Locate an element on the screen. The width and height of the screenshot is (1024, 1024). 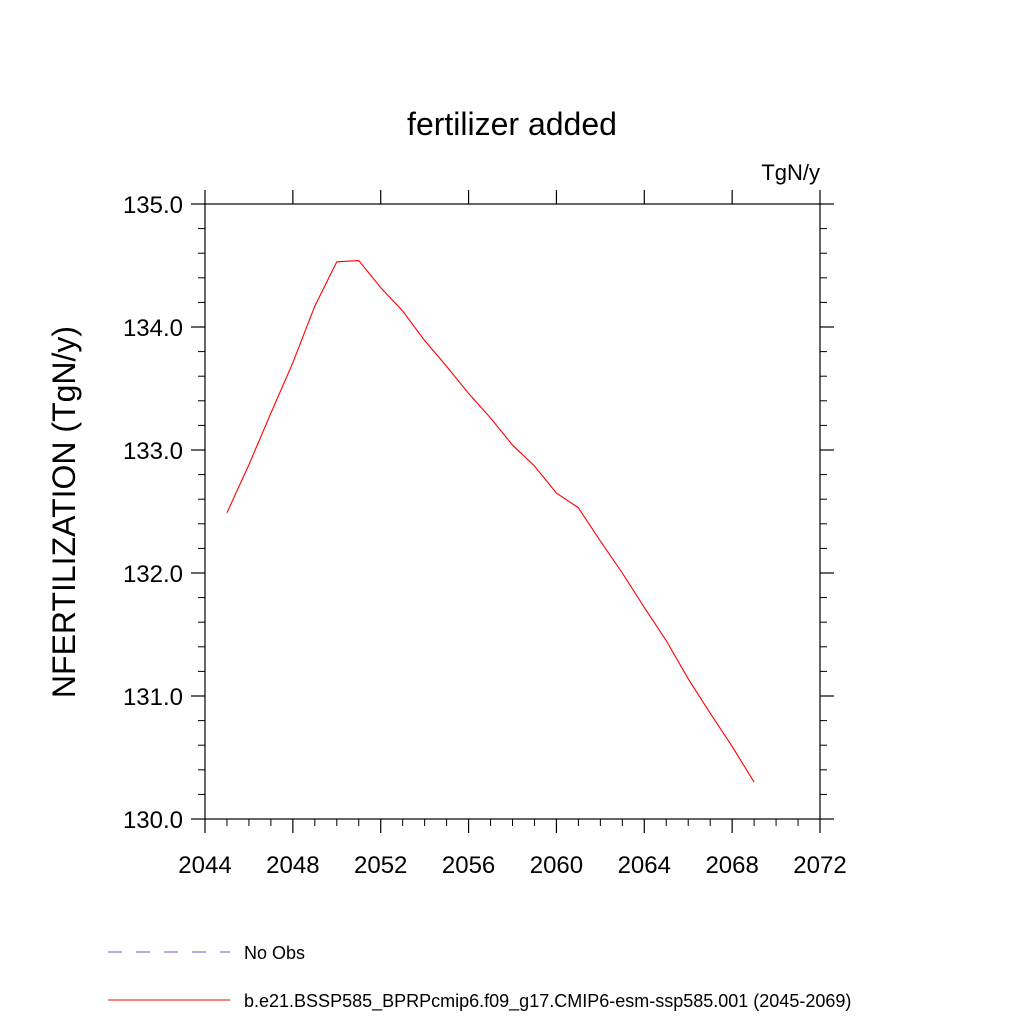
y-tick-label: 134.0 is located at coordinates (153, 328).